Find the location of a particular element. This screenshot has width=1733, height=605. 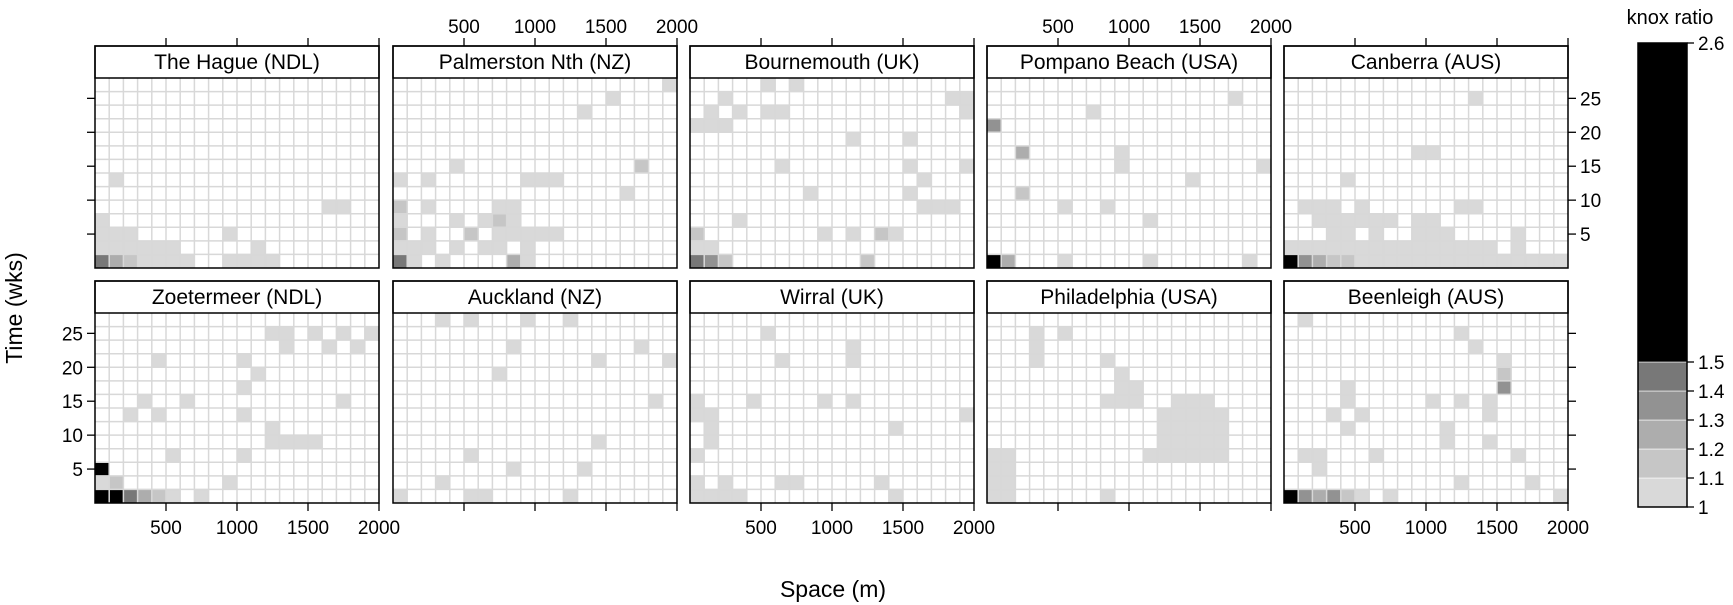

panel-title: Canberra (AUS) is located at coordinates (1426, 62).